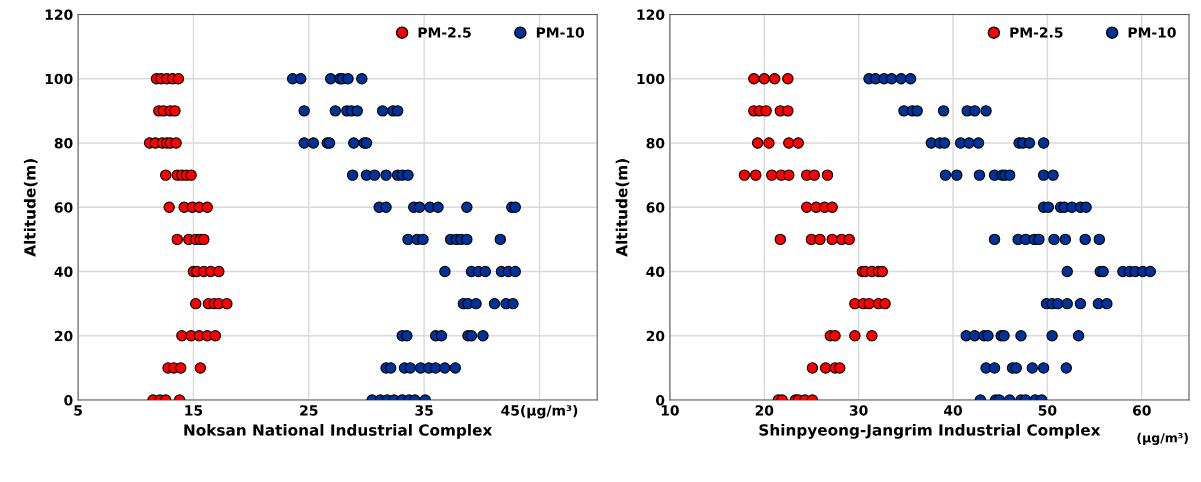 This screenshot has width=1201, height=482. I want to click on x-tick-label: 50, so click(1047, 410).